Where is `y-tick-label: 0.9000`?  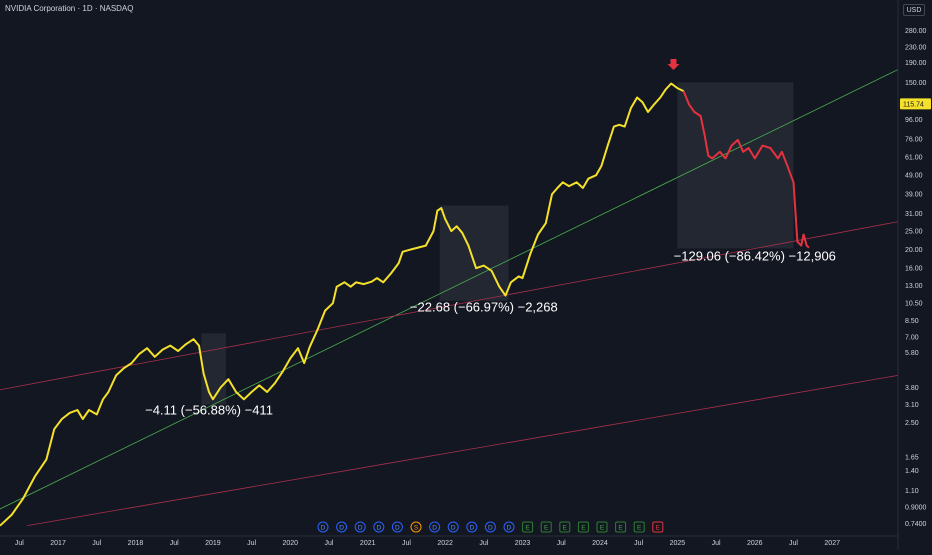 y-tick-label: 0.9000 is located at coordinates (916, 508).